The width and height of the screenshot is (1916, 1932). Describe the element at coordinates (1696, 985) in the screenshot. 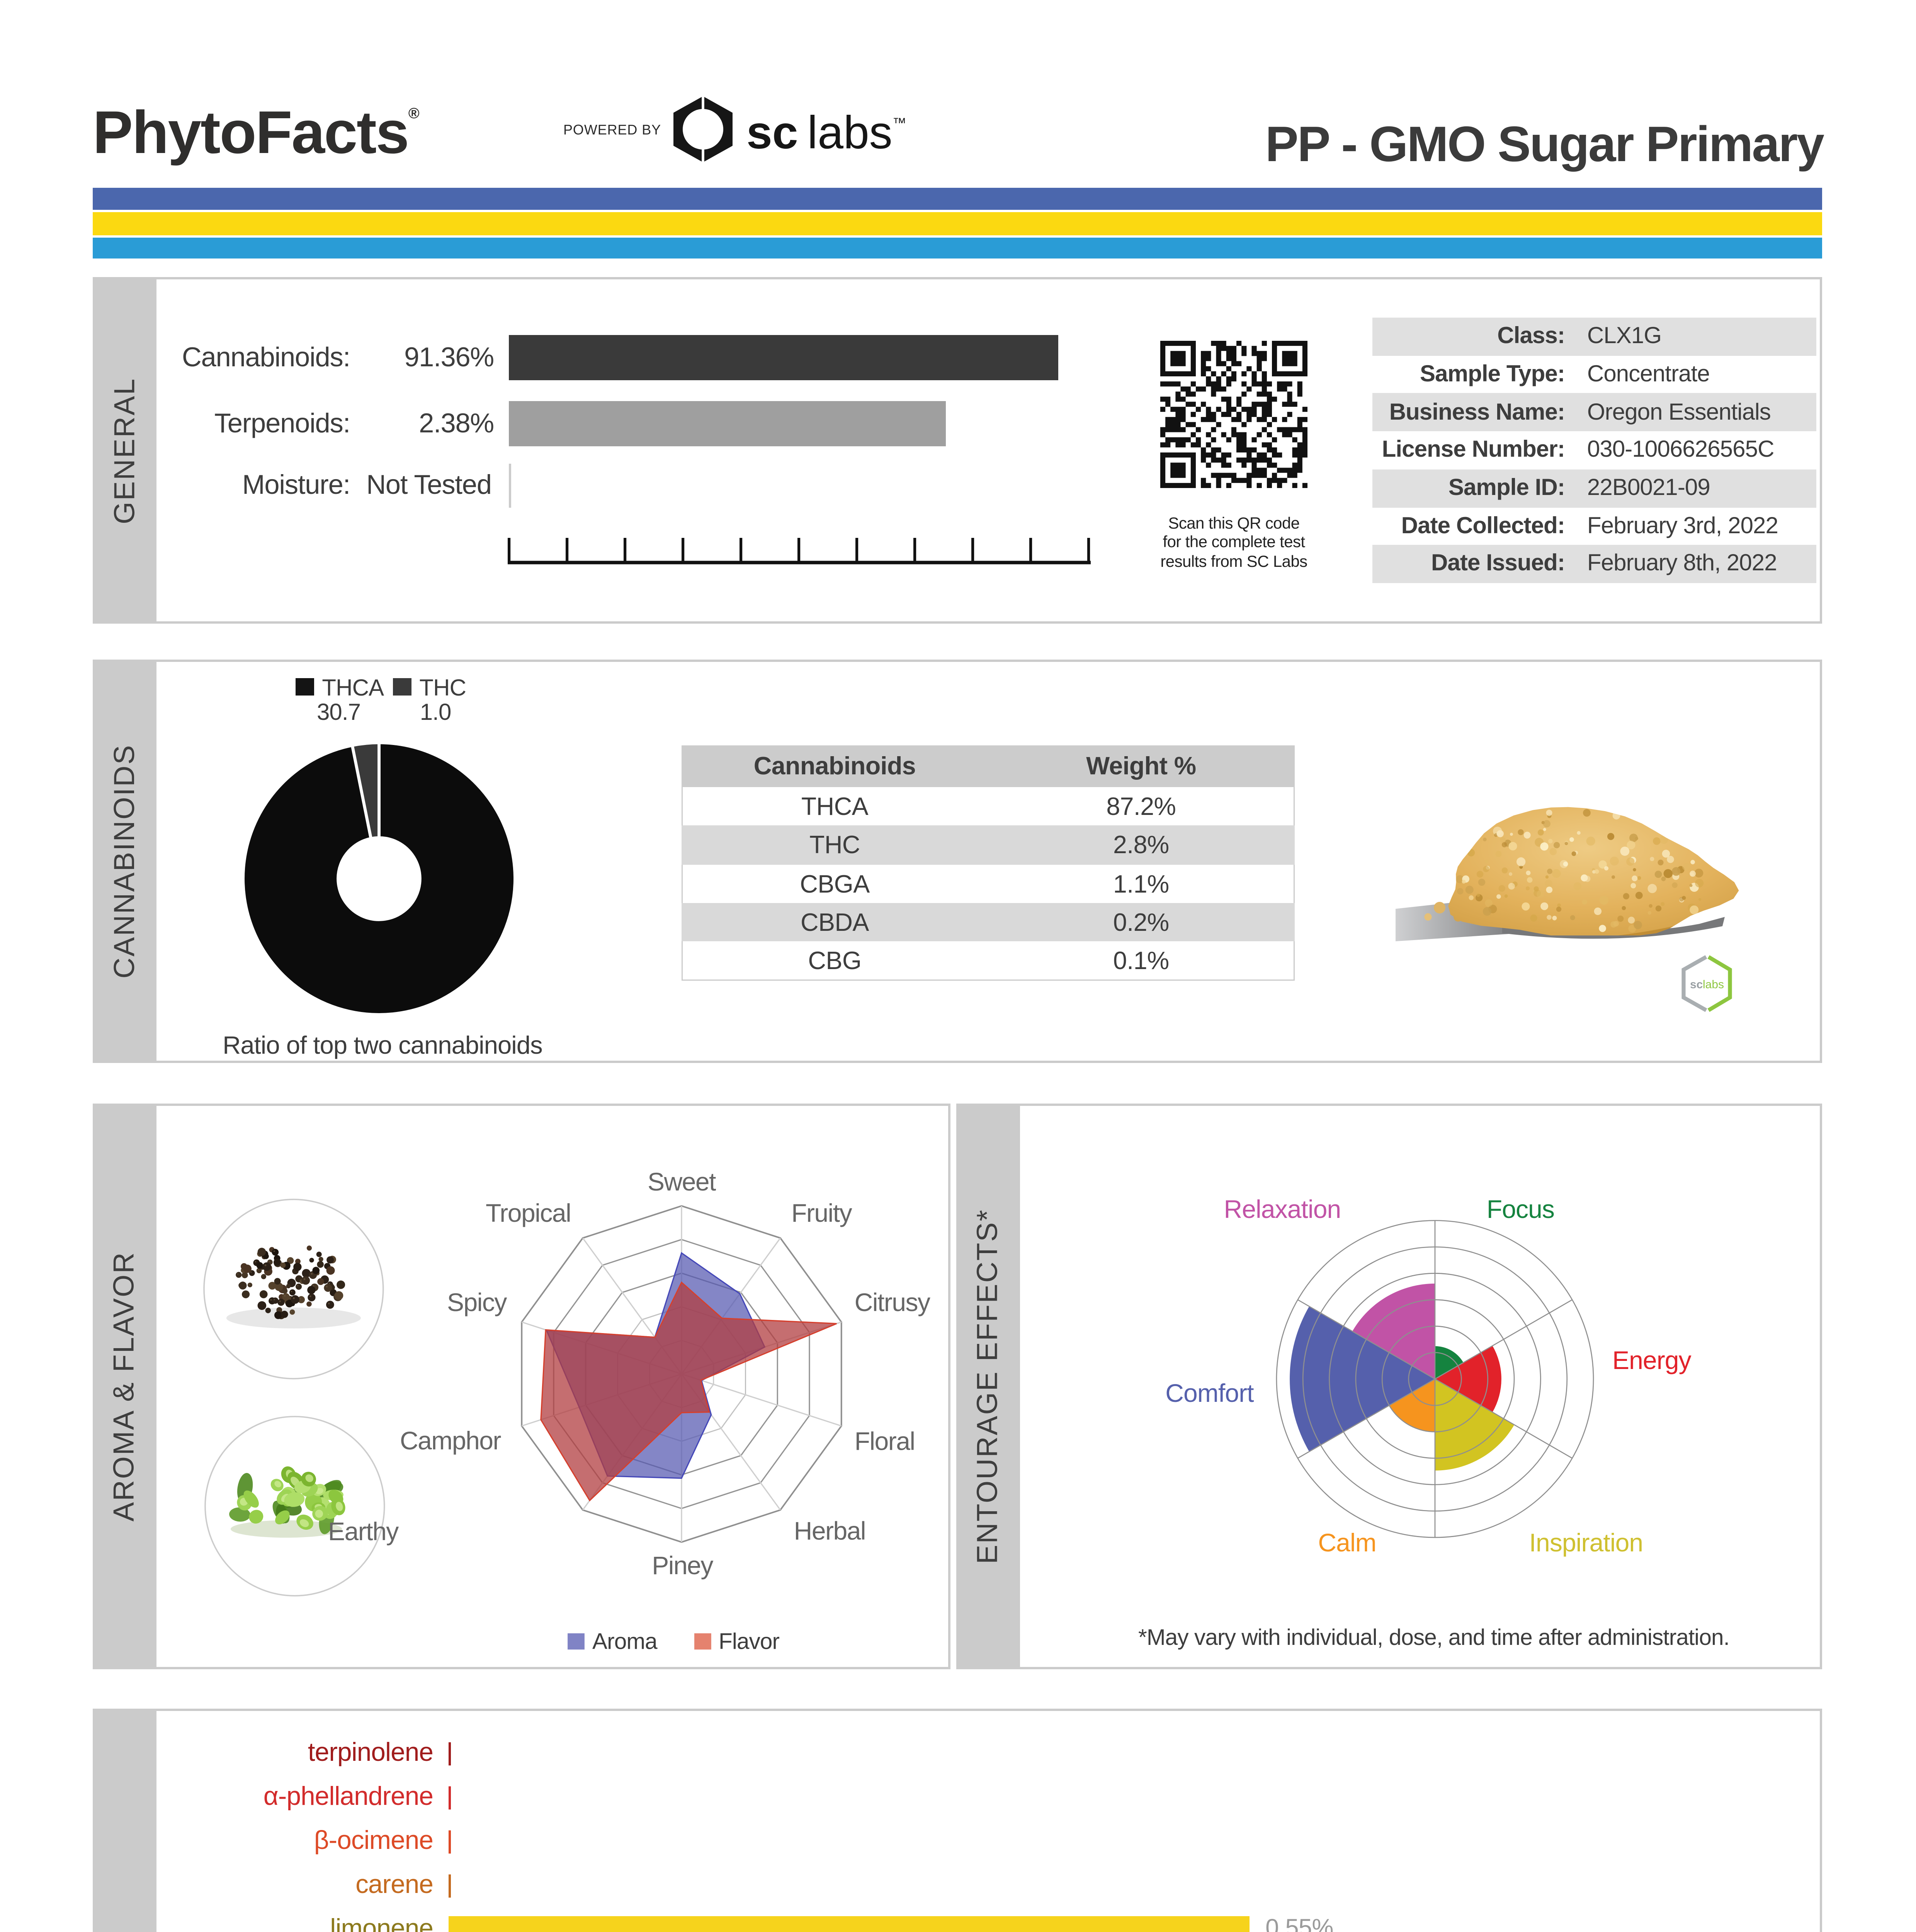

I see `svg-text: sc` at that location.